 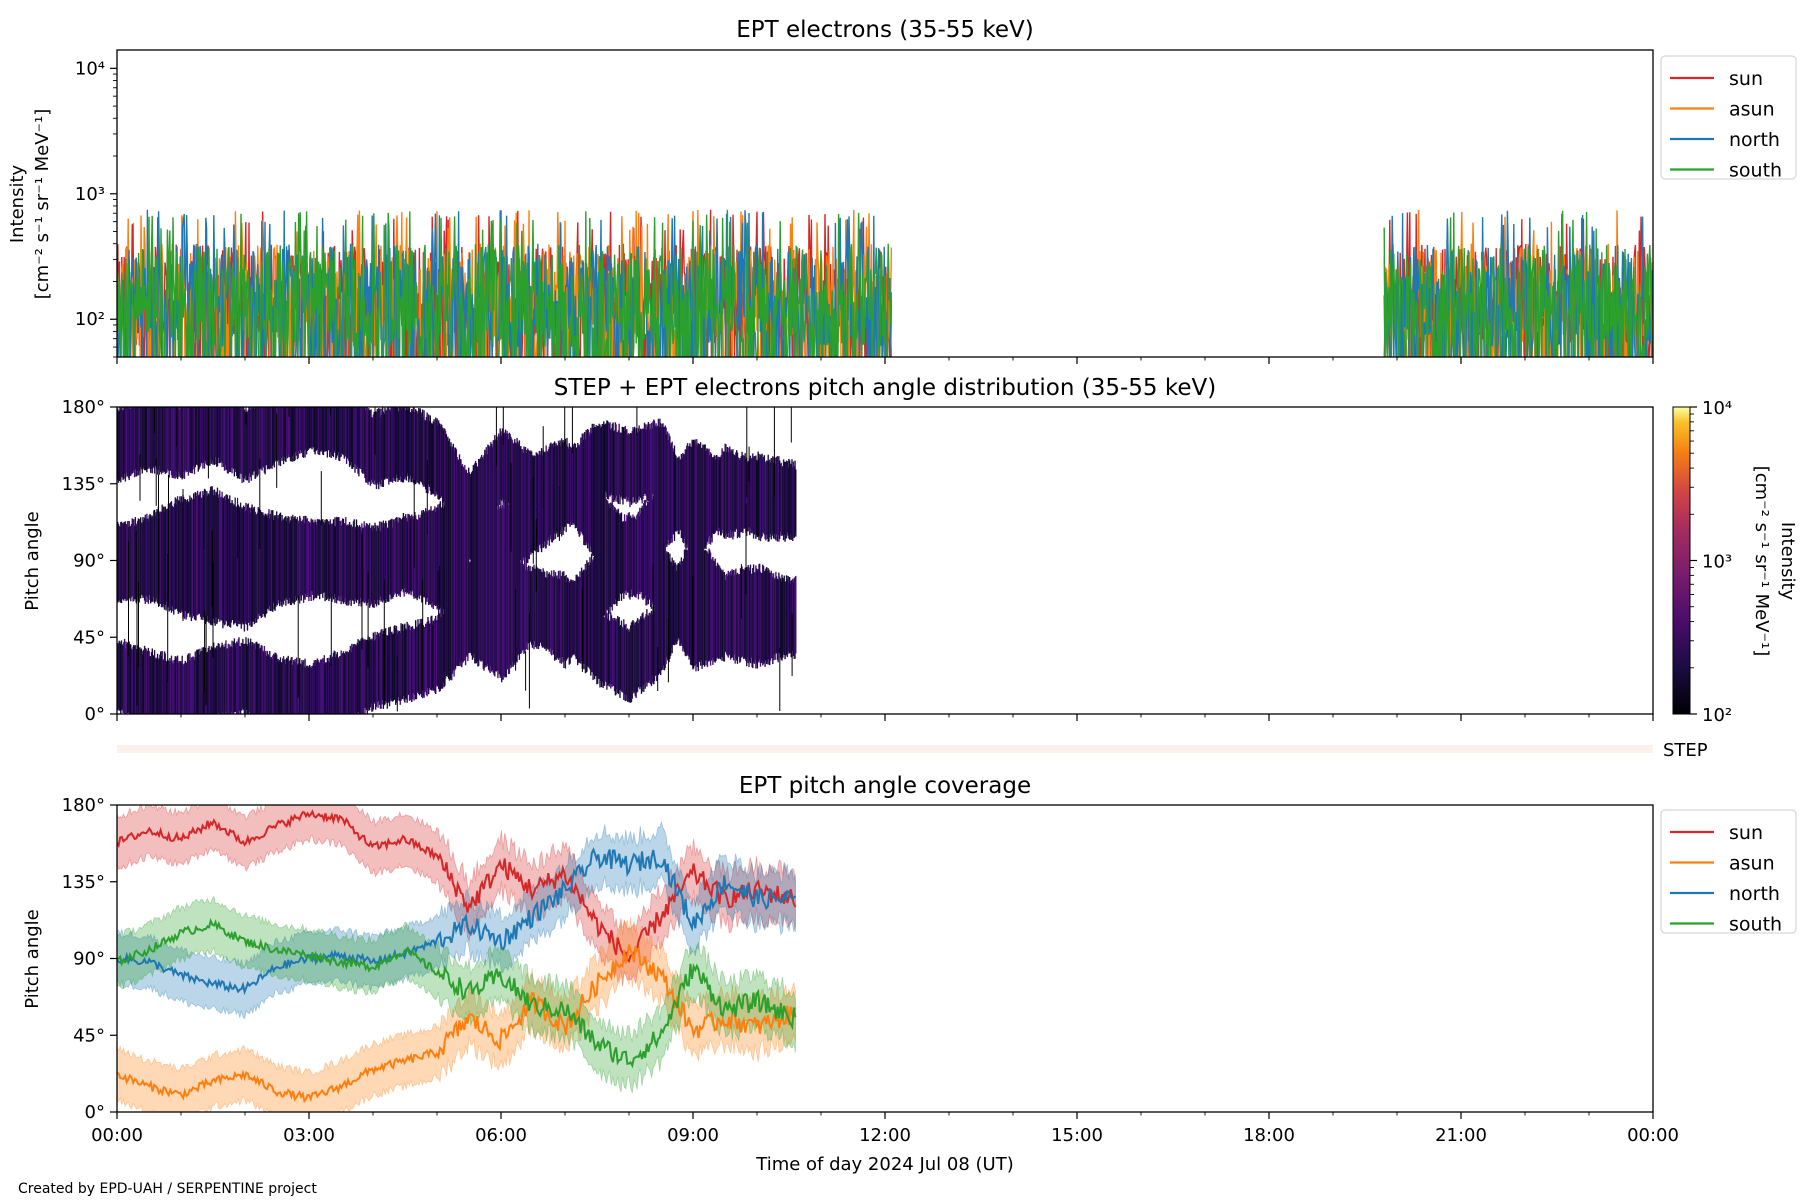 I want to click on intensity-ylabel-line2: [cm⁻² s⁻¹ sr⁻¹ MeV⁻¹], so click(x=42, y=204).